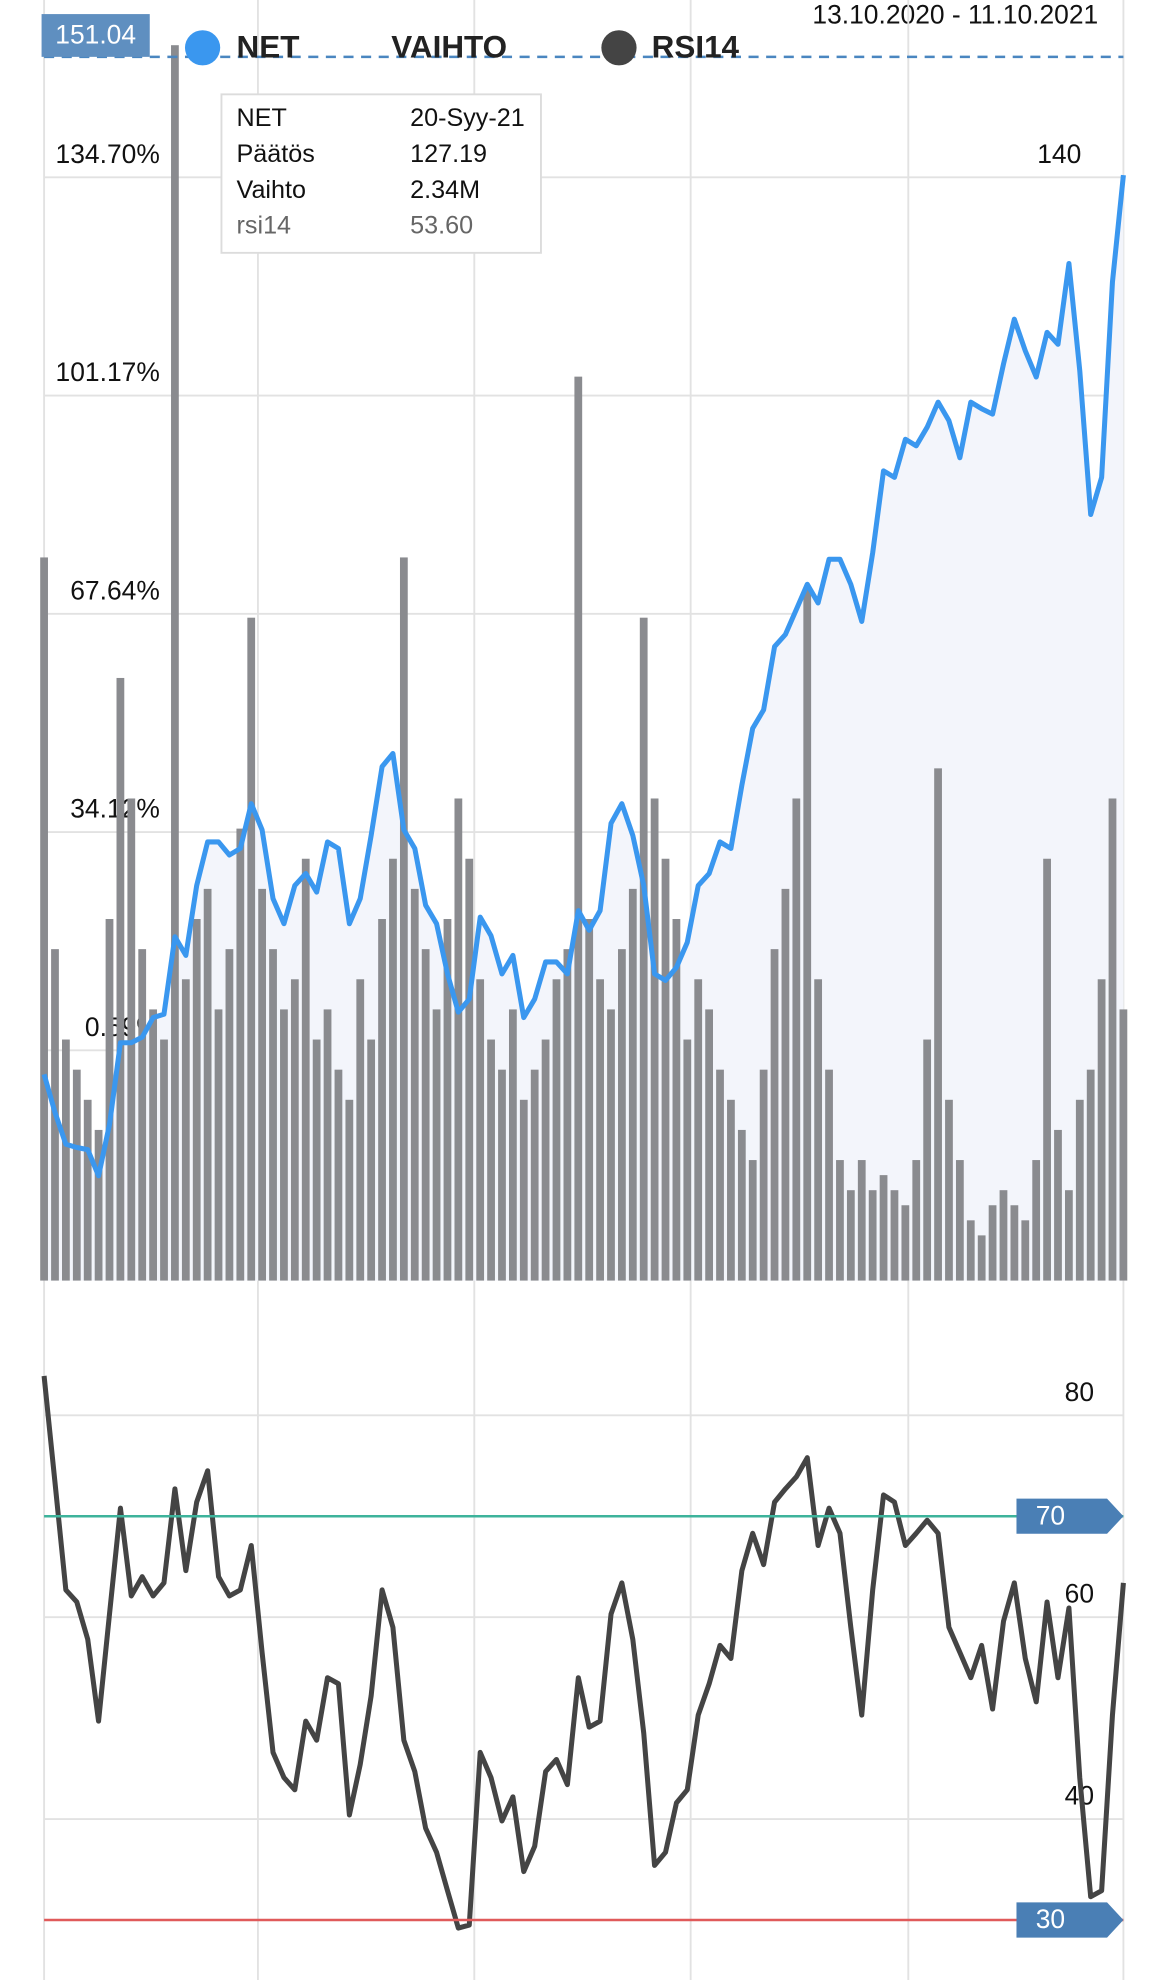 This screenshot has height=1980, width=1170. Describe the element at coordinates (467, 118) in the screenshot. I see `tooltip-value: 20-Syy-21` at that location.